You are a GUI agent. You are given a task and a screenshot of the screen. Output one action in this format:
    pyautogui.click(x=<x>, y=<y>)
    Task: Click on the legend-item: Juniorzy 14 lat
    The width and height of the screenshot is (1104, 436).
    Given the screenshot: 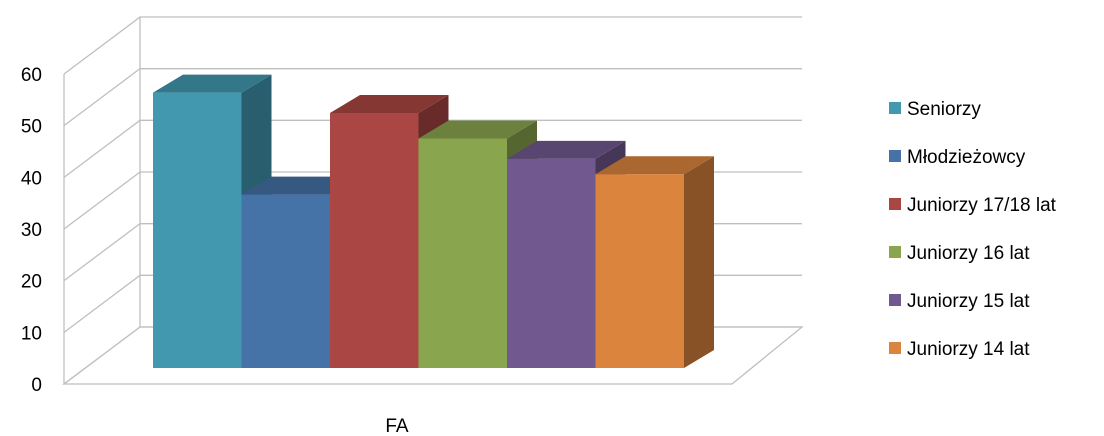 What is the action you would take?
    pyautogui.click(x=959, y=349)
    